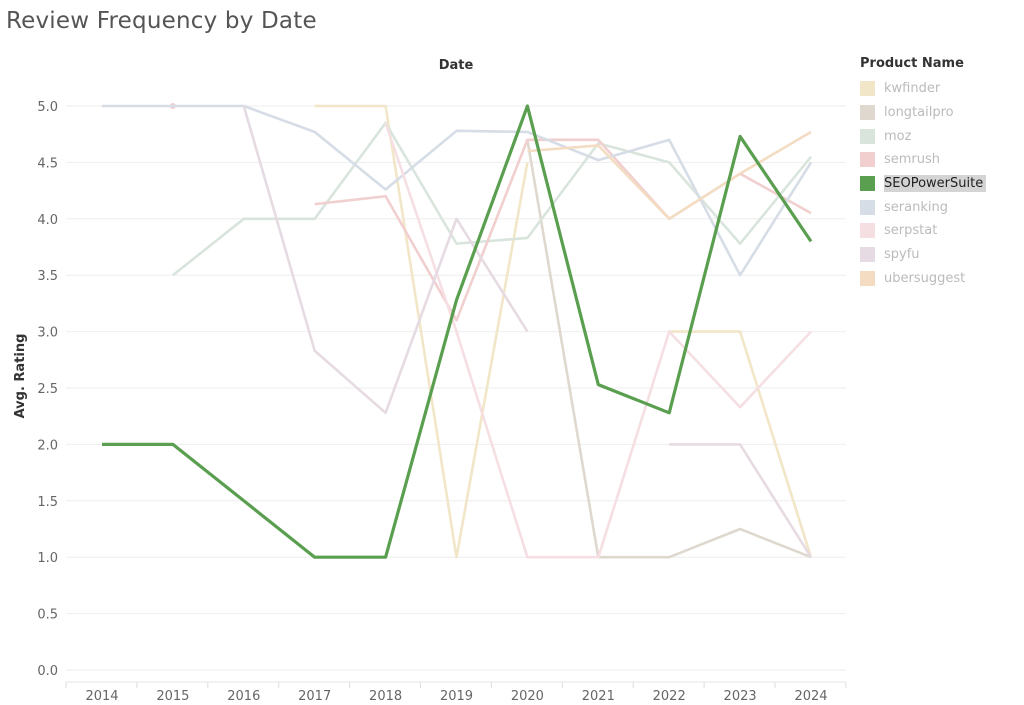 This screenshot has width=1024, height=705. I want to click on series-line-semrush, so click(563, 230).